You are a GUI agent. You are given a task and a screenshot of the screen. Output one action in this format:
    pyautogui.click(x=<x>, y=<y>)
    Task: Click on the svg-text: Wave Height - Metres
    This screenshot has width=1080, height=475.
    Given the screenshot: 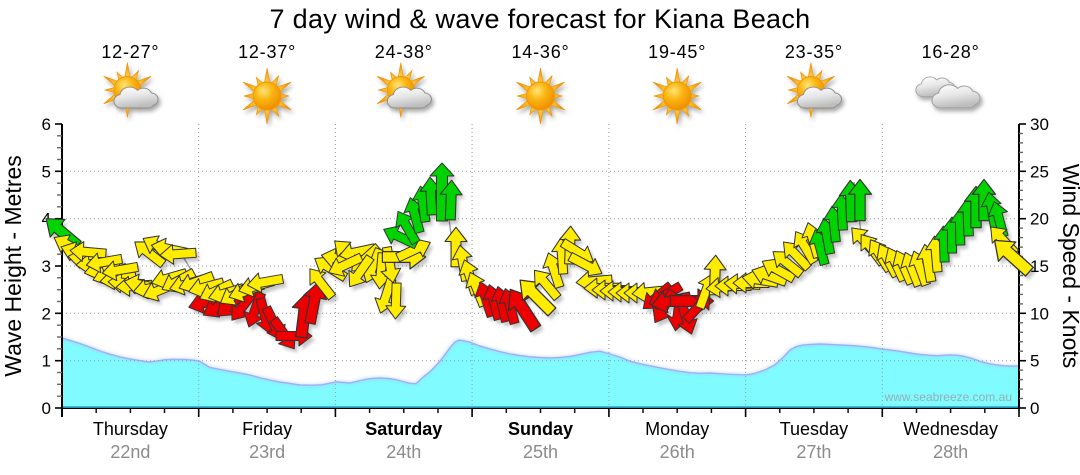 What is the action you would take?
    pyautogui.click(x=13, y=266)
    